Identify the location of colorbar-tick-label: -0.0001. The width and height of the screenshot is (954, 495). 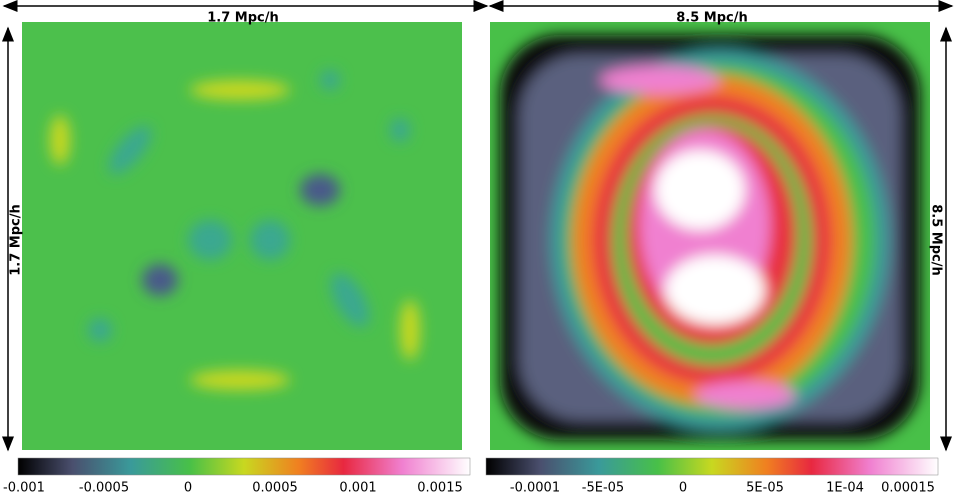
(535, 488).